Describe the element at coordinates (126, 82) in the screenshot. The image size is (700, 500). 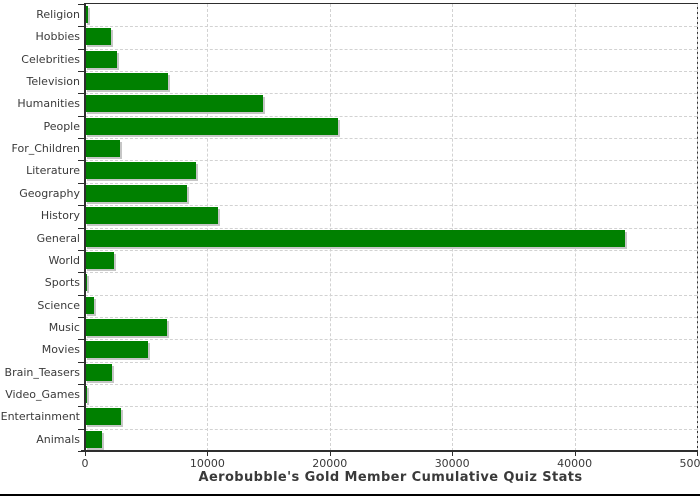
I see `bar-television` at that location.